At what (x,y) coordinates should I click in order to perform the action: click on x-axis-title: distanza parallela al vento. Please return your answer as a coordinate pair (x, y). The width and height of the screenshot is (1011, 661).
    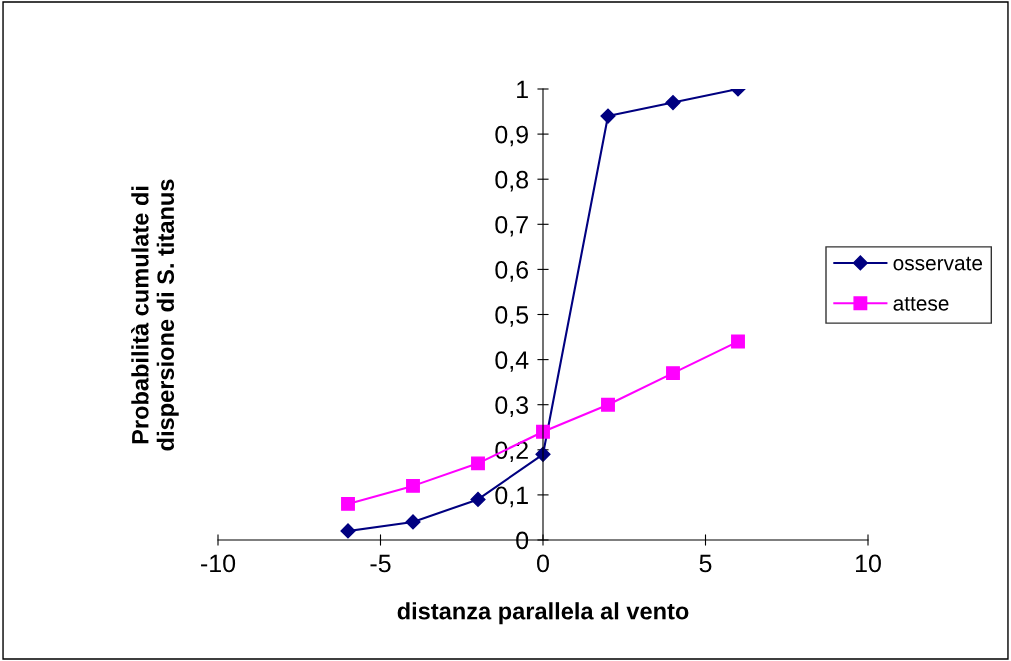
    Looking at the image, I should click on (543, 613).